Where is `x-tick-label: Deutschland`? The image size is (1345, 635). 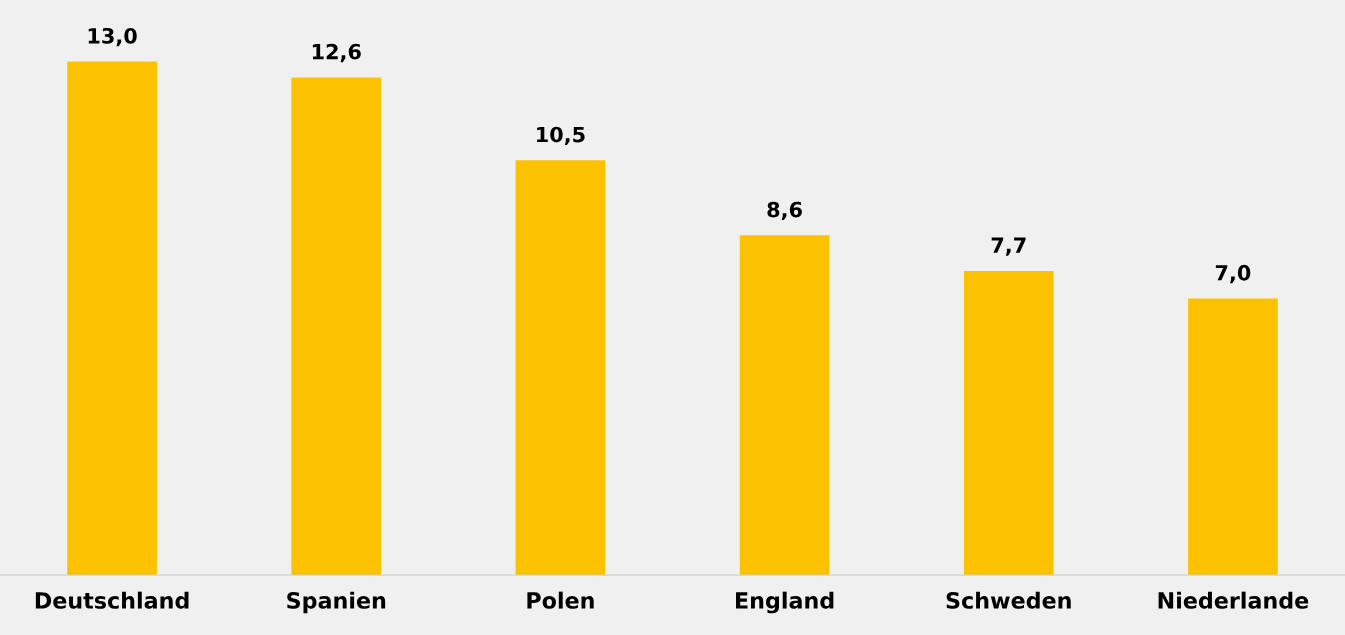
x-tick-label: Deutschland is located at coordinates (112, 600).